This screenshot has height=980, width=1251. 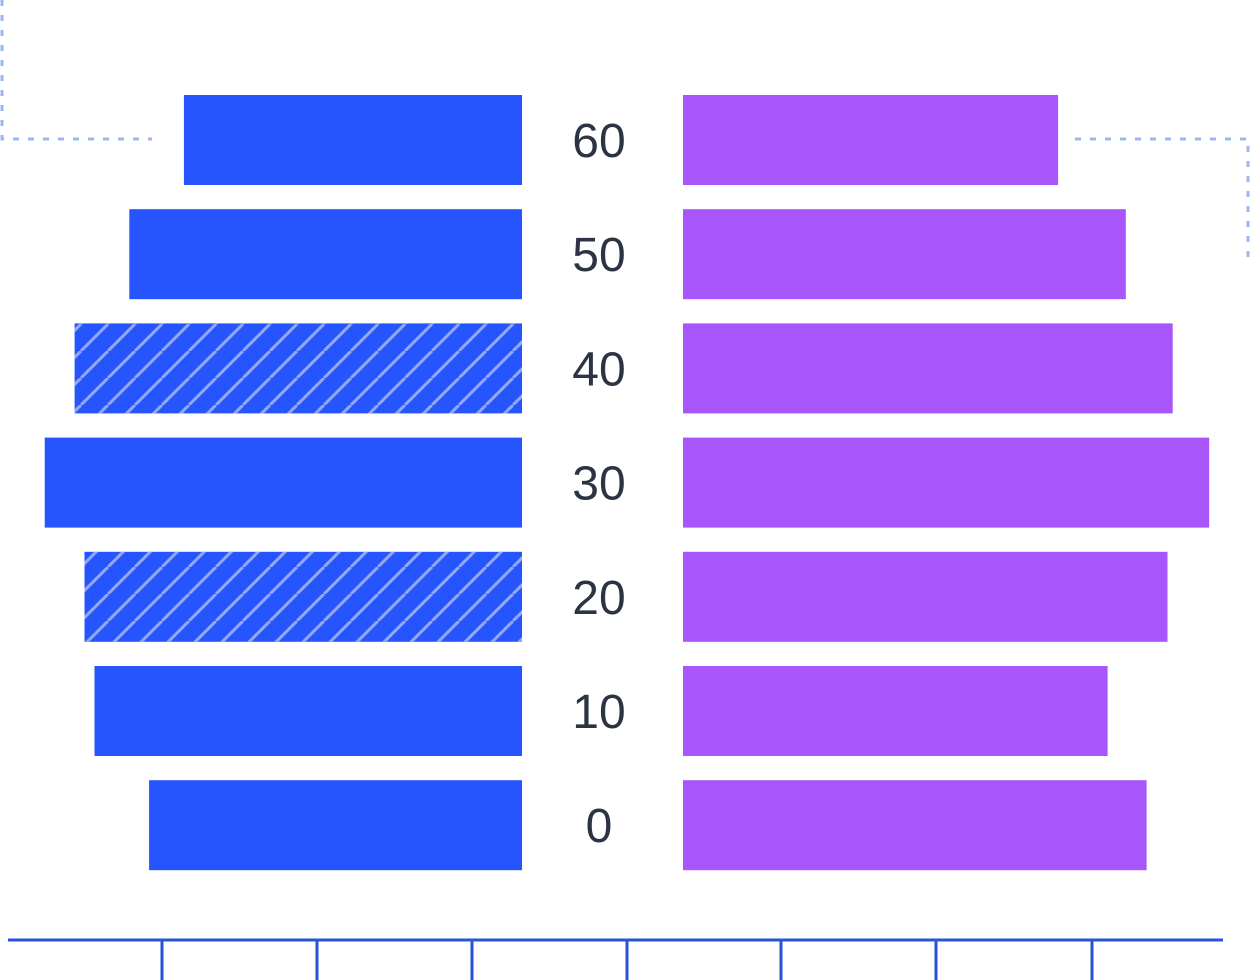 What do you see at coordinates (598, 598) in the screenshot?
I see `age-label-20: 20` at bounding box center [598, 598].